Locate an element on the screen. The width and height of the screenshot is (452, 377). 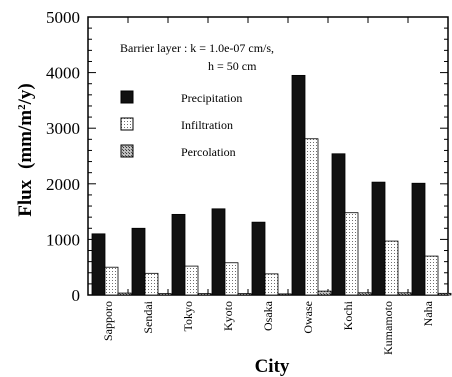
barrier-annotation-line1: Barrier layer : k = 1.0e-07 cm/s, is located at coordinates (197, 48).